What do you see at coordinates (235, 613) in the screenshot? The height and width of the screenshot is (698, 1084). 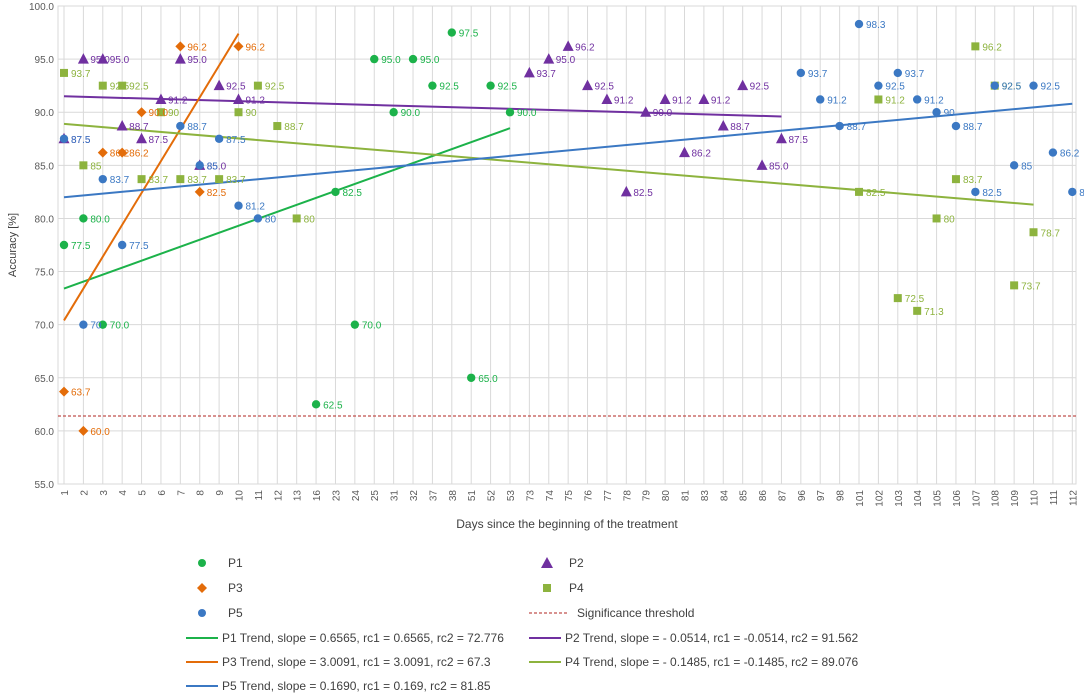 I see `legend-label-p5: P5` at bounding box center [235, 613].